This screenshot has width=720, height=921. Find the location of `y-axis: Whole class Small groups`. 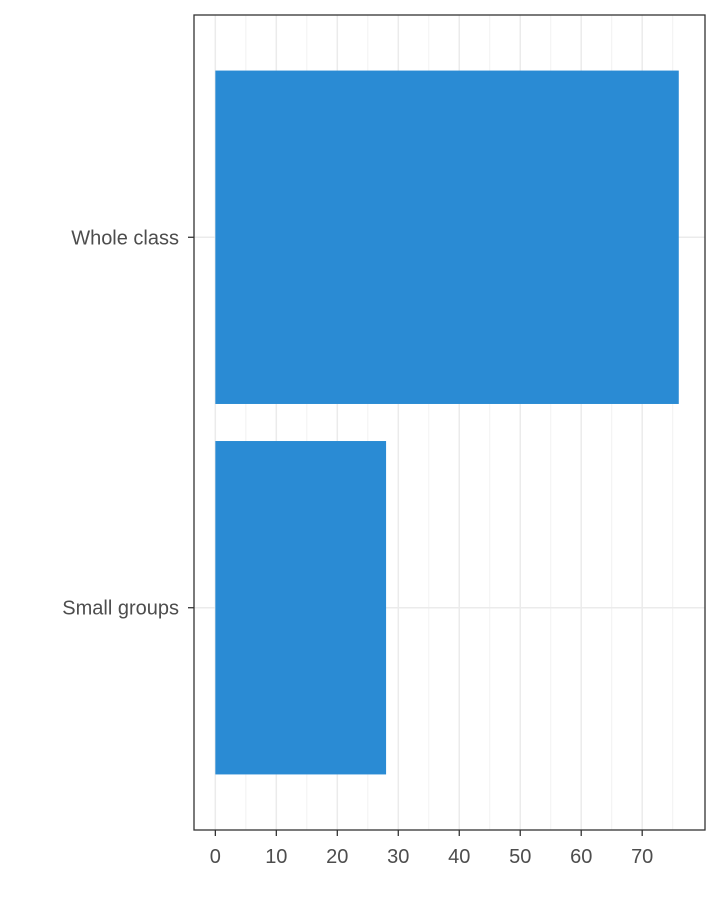

y-axis: Whole class Small groups is located at coordinates (128, 423).